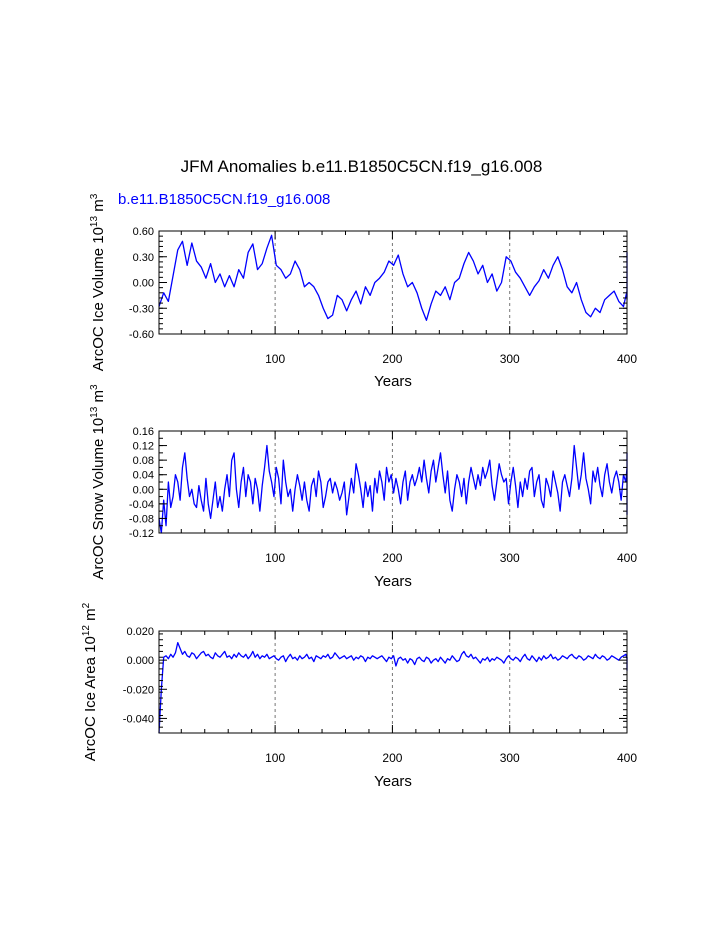 Image resolution: width=723 pixels, height=940 pixels. I want to click on ytick-label: 0.30, so click(143, 258).